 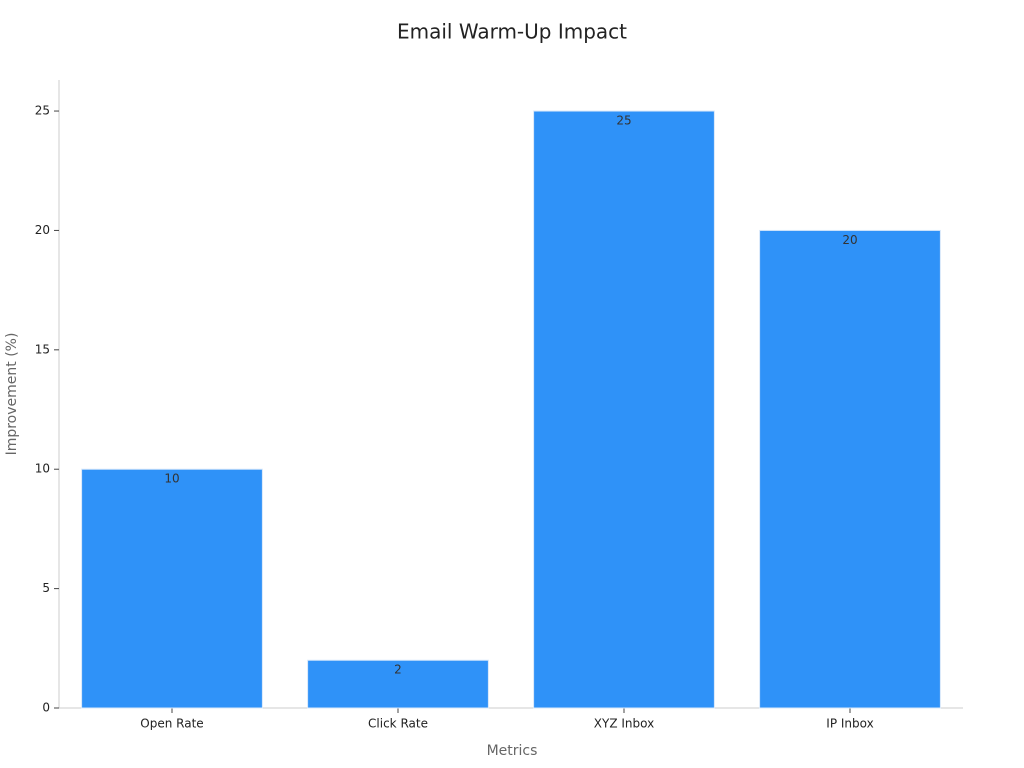 What do you see at coordinates (46, 708) in the screenshot?
I see `y-tick-label: 0` at bounding box center [46, 708].